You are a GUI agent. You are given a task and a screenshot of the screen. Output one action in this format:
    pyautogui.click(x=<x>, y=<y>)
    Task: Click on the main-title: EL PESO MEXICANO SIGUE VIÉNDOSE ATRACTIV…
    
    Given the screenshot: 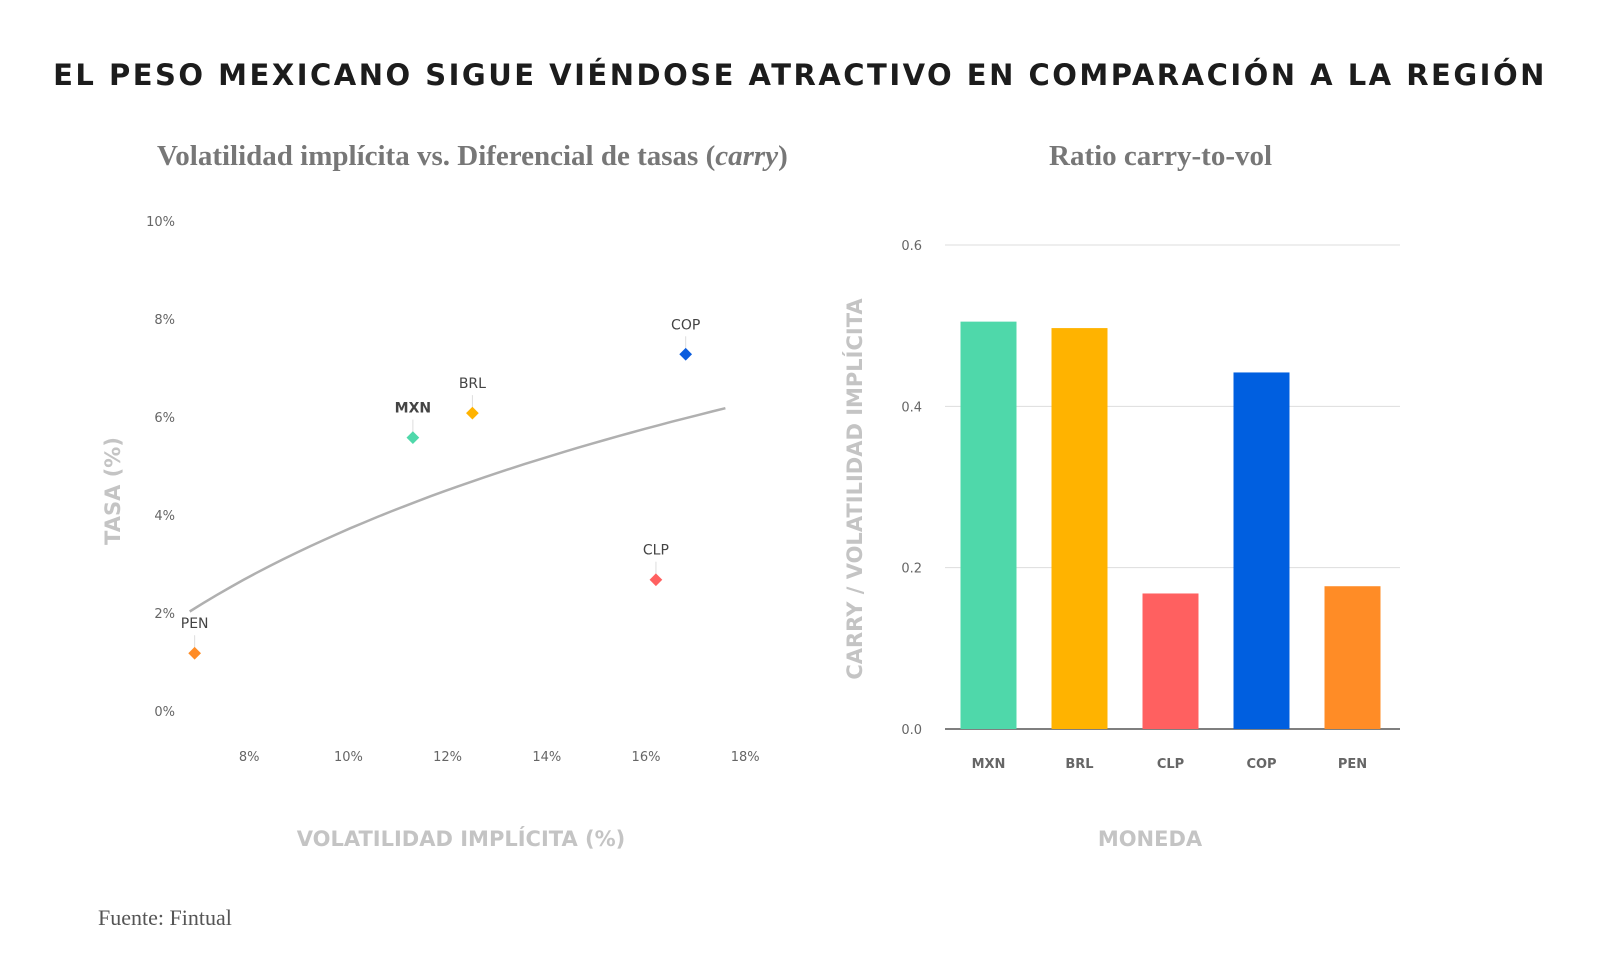 What is the action you would take?
    pyautogui.click(x=800, y=75)
    